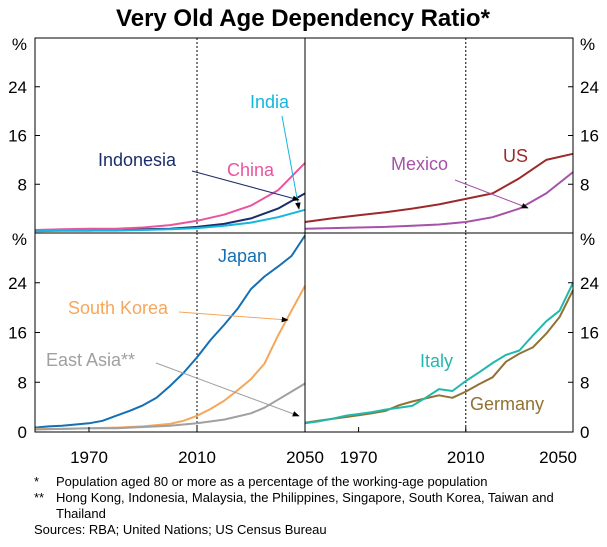 Image resolution: width=607 pixels, height=547 pixels. What do you see at coordinates (22, 432) in the screenshot?
I see `y-tick-label-left: 0` at bounding box center [22, 432].